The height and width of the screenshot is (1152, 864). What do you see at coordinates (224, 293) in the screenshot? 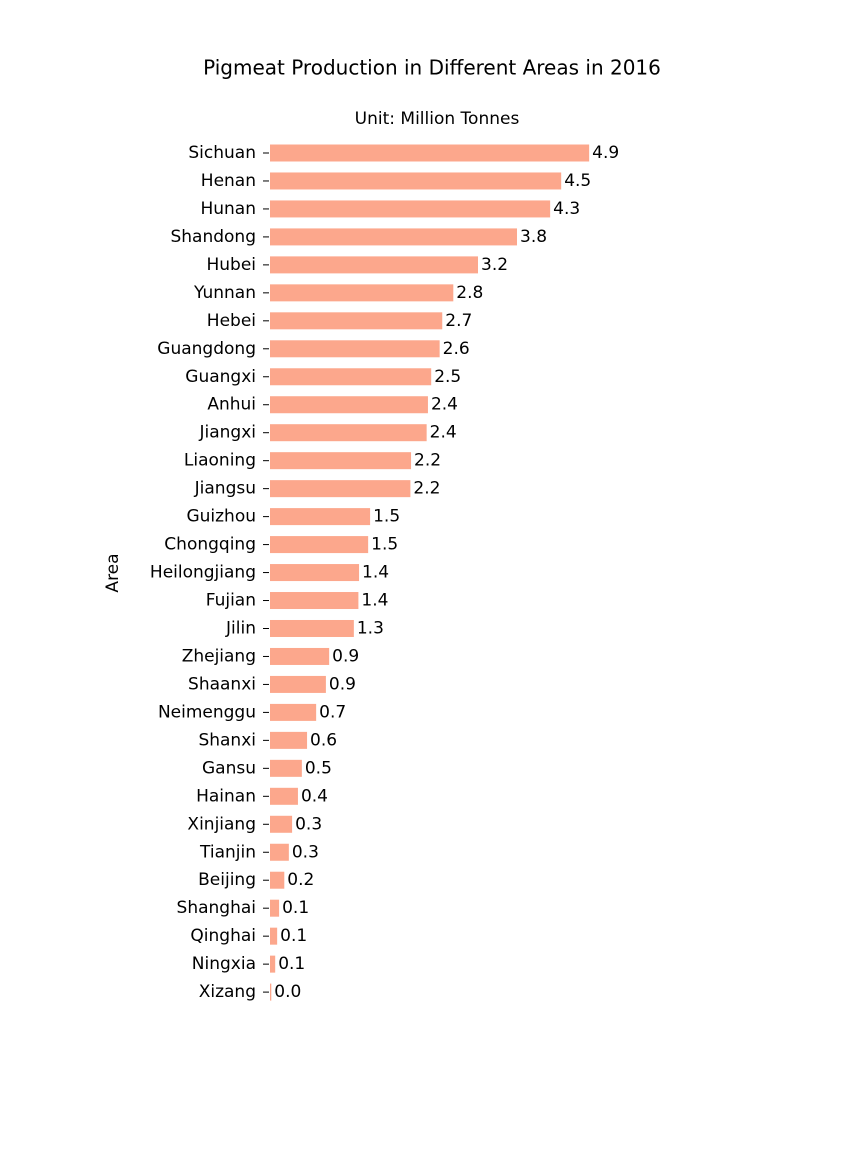
I see `y-tick-label: Yunnan` at bounding box center [224, 293].